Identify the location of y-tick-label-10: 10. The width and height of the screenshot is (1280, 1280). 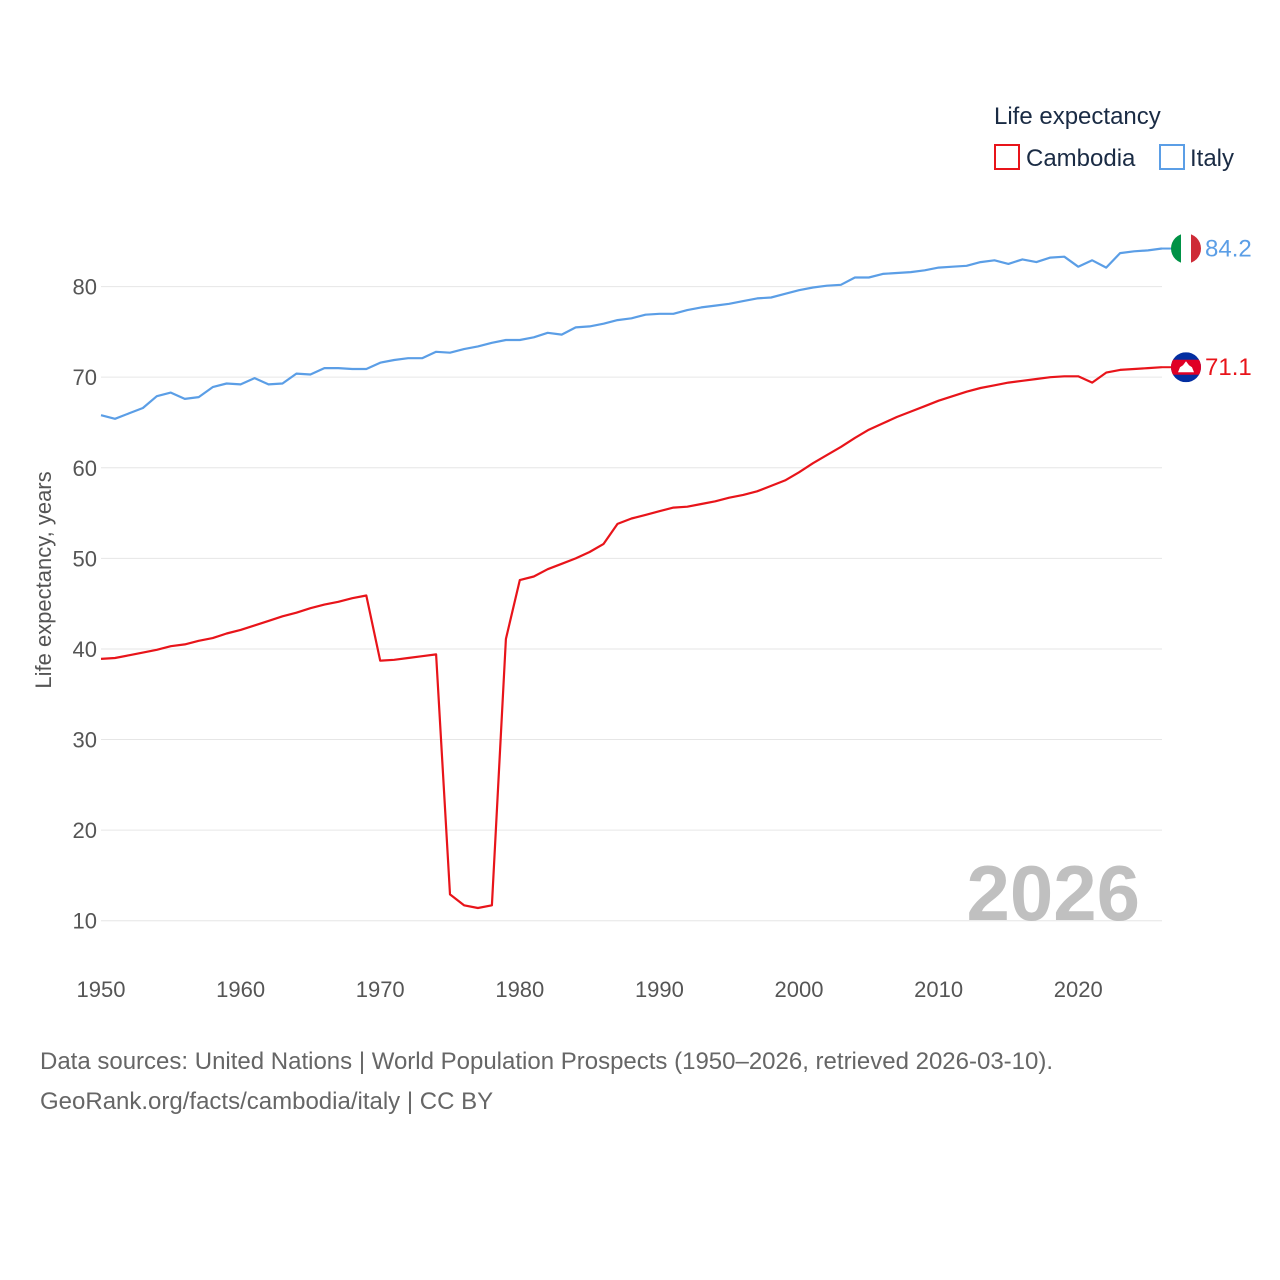
(85, 921).